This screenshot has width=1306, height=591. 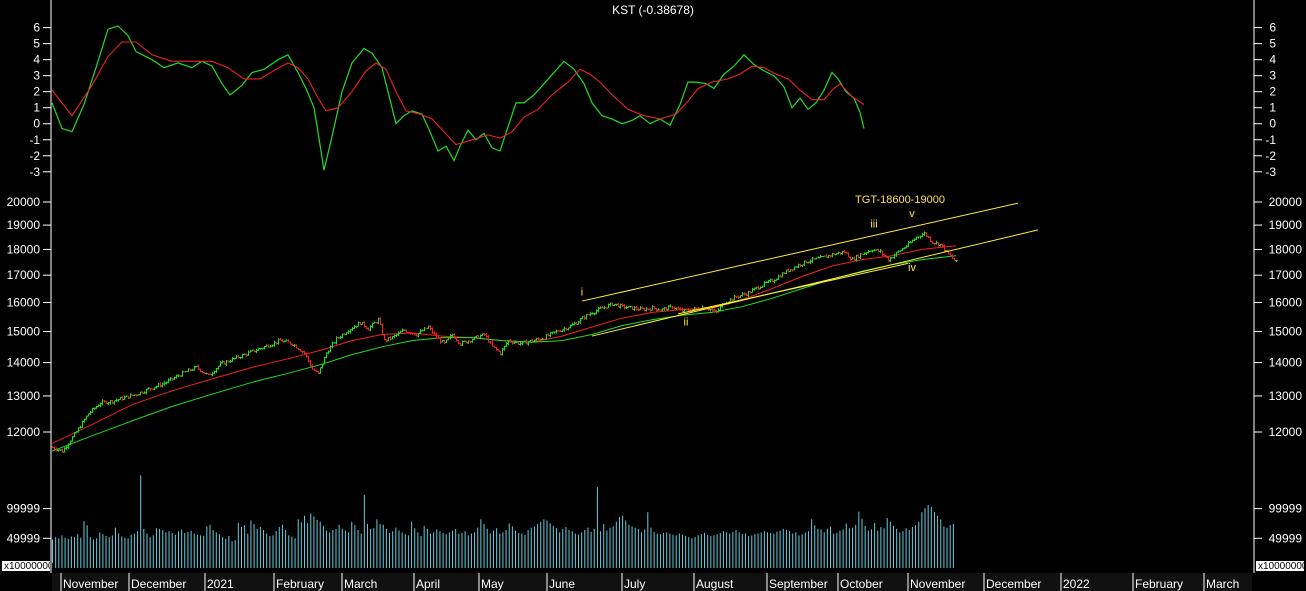 I want to click on kst-tick-left: 5, so click(x=36, y=44).